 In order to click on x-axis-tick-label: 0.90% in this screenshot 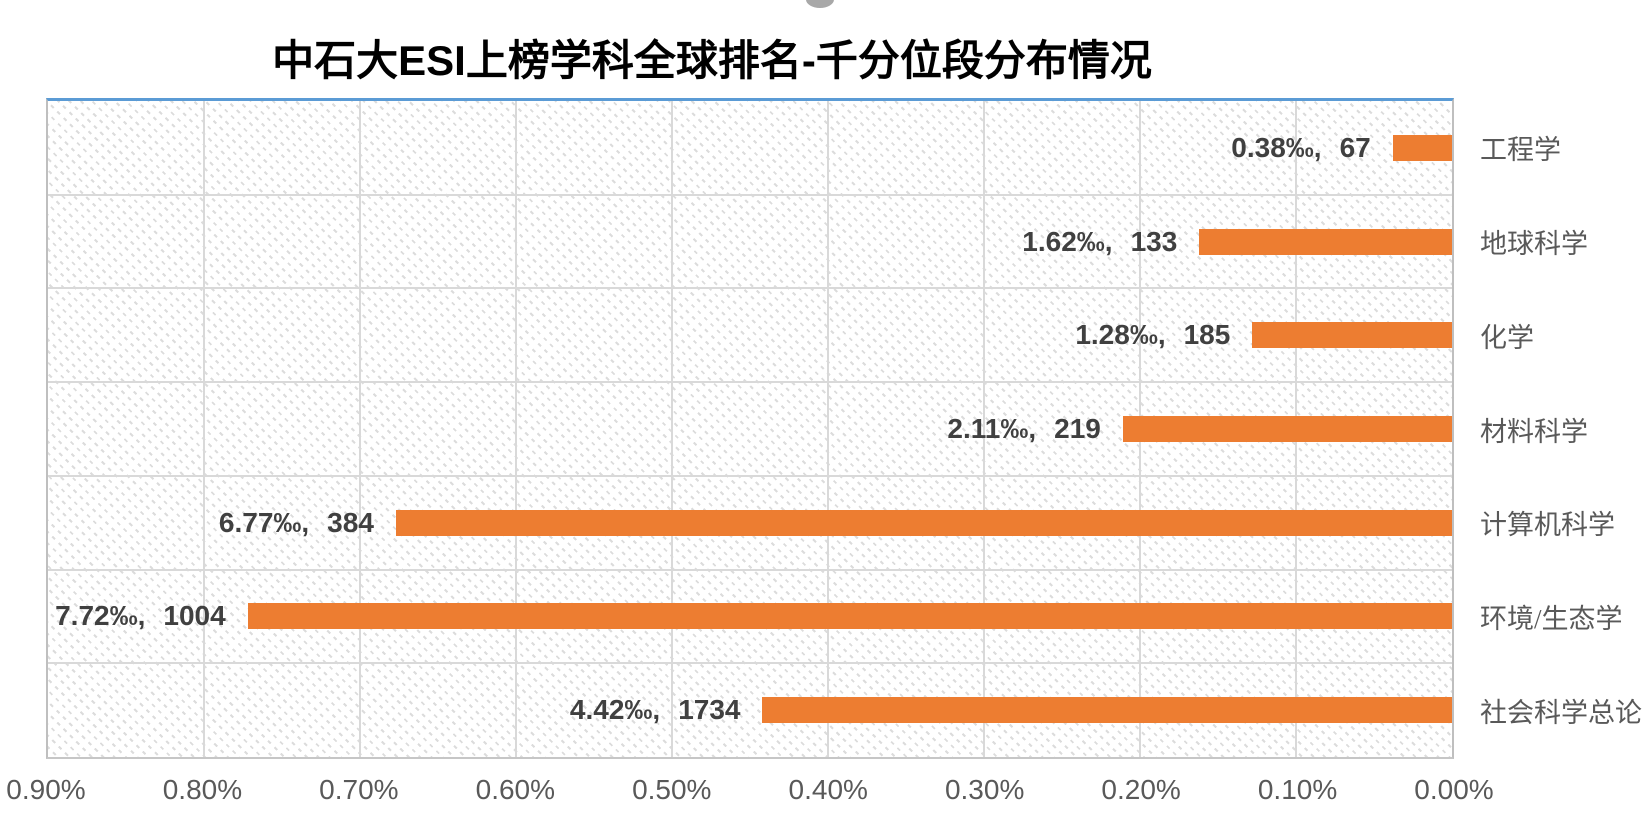, I will do `click(46, 789)`.